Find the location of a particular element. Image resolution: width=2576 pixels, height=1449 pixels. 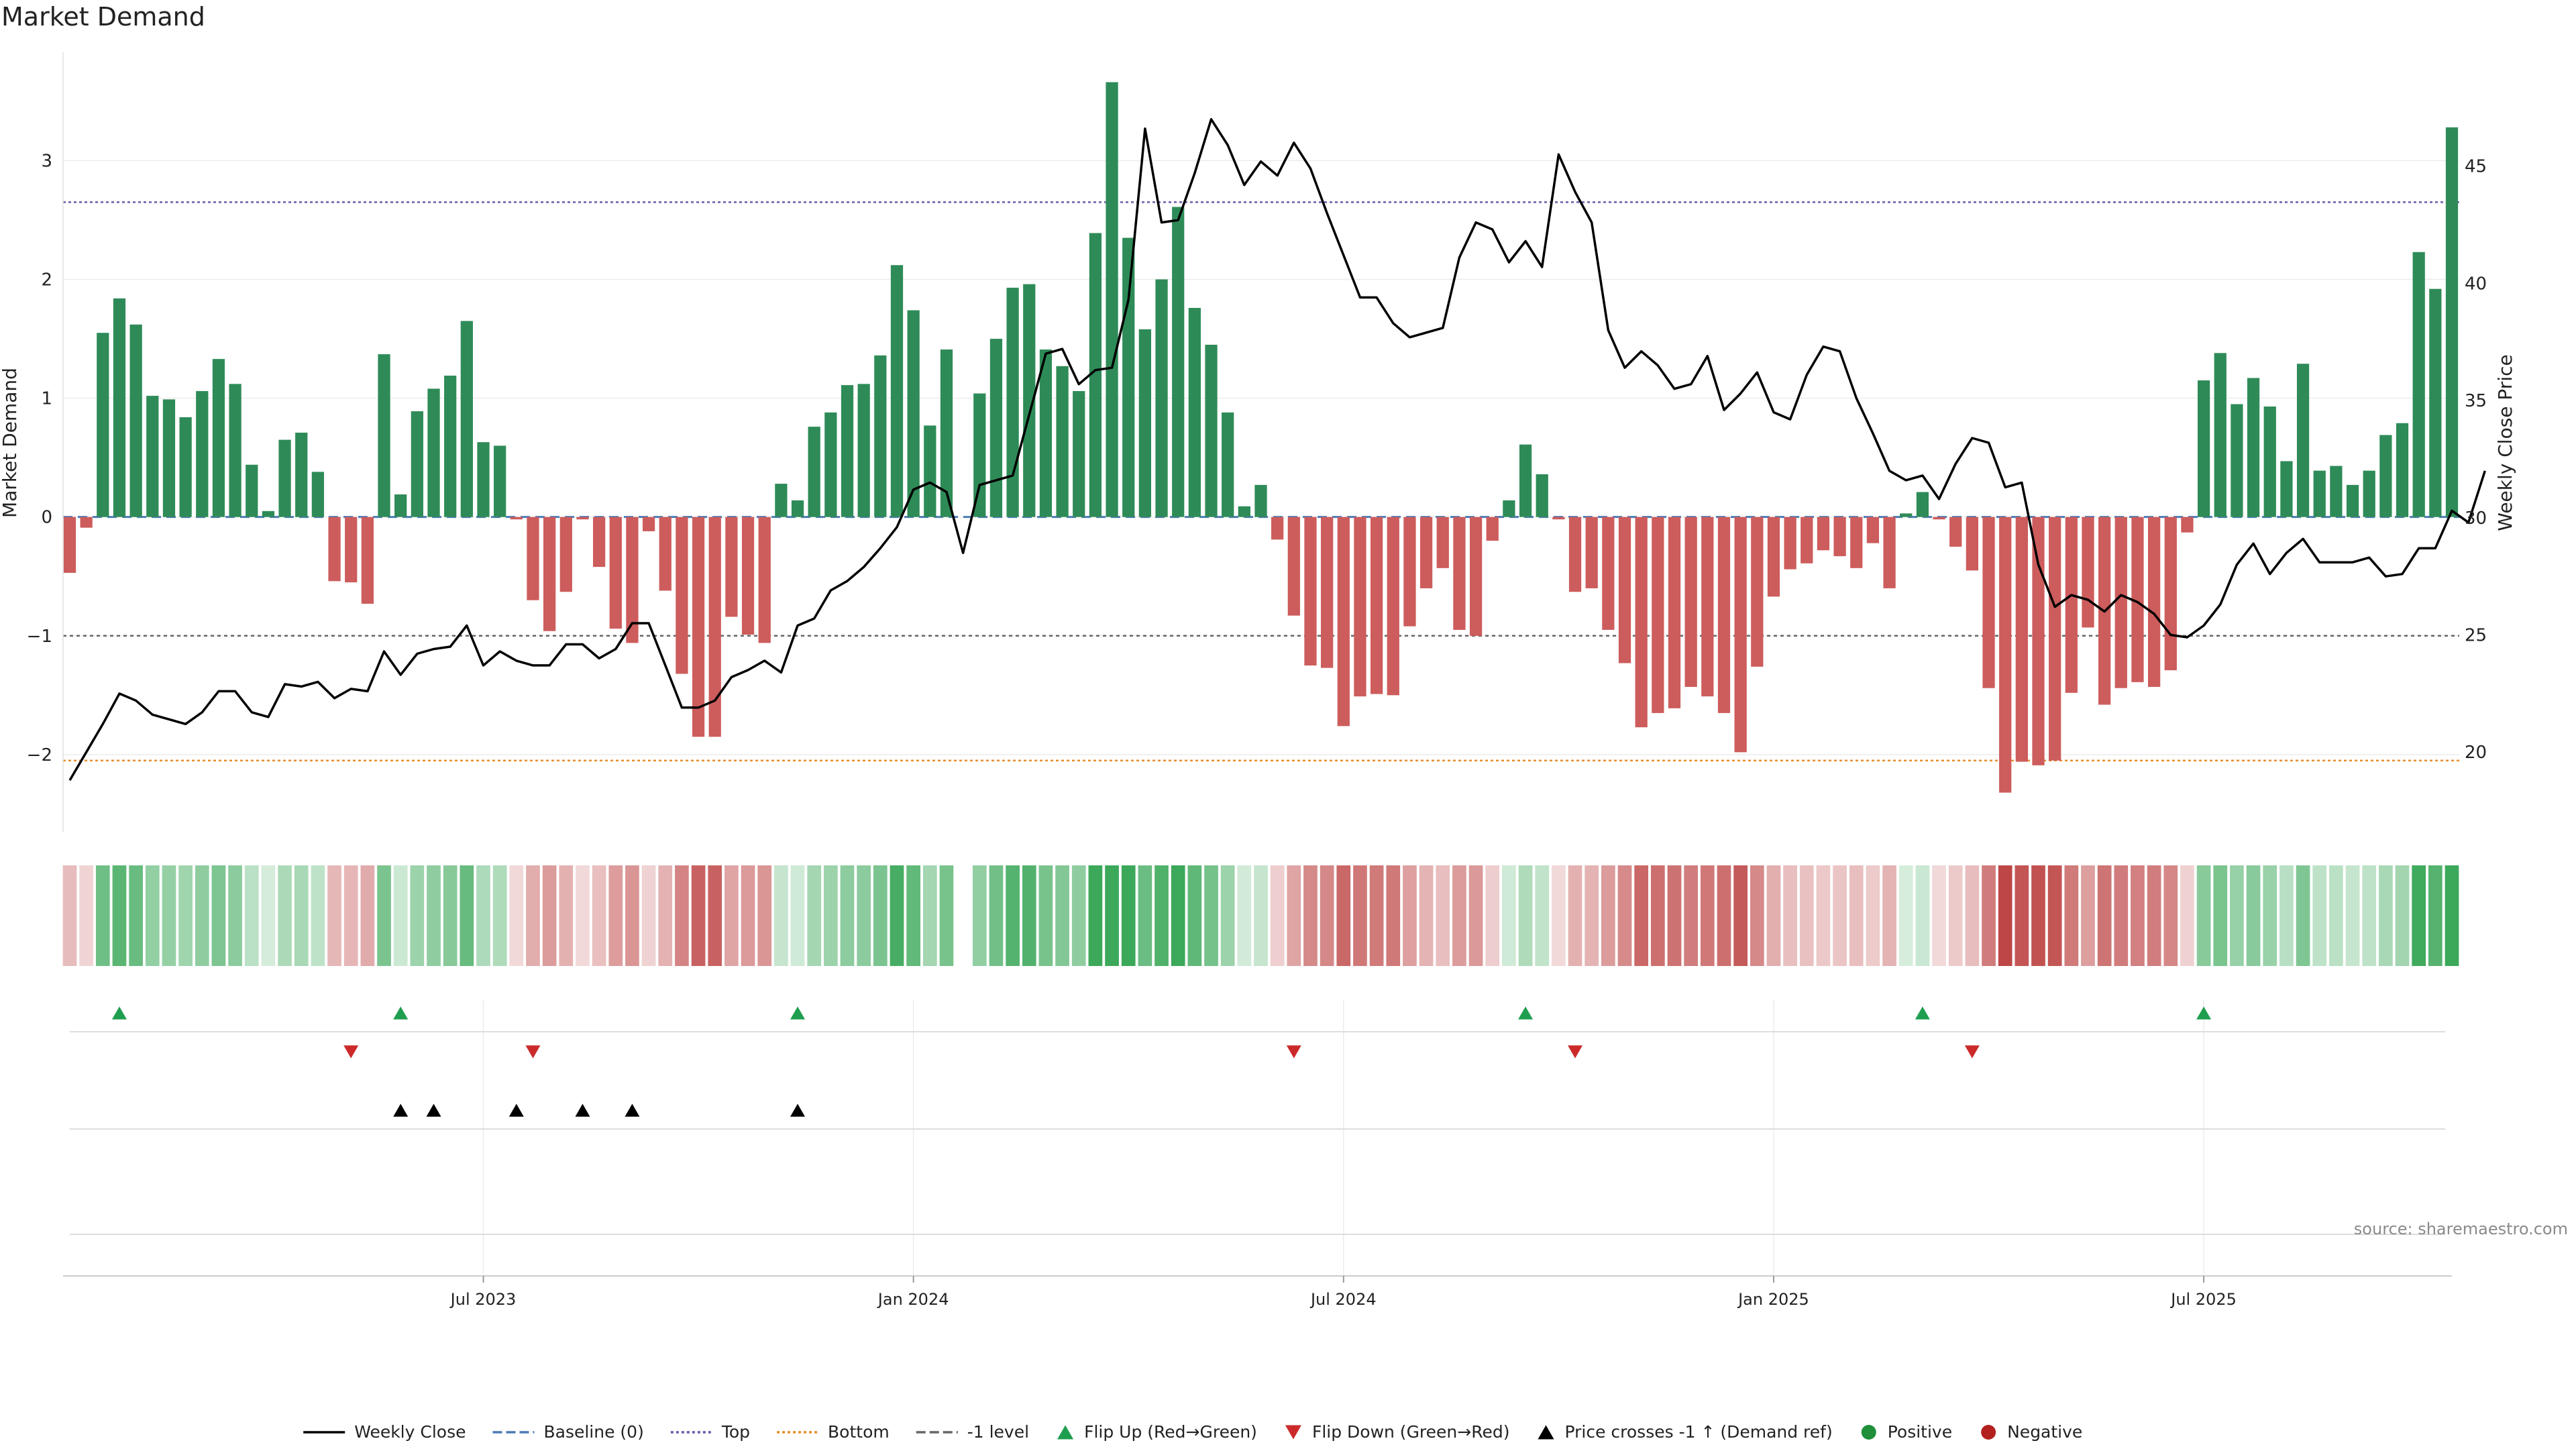

y2-axis-label: Weekly Close Price is located at coordinates (2505, 442).